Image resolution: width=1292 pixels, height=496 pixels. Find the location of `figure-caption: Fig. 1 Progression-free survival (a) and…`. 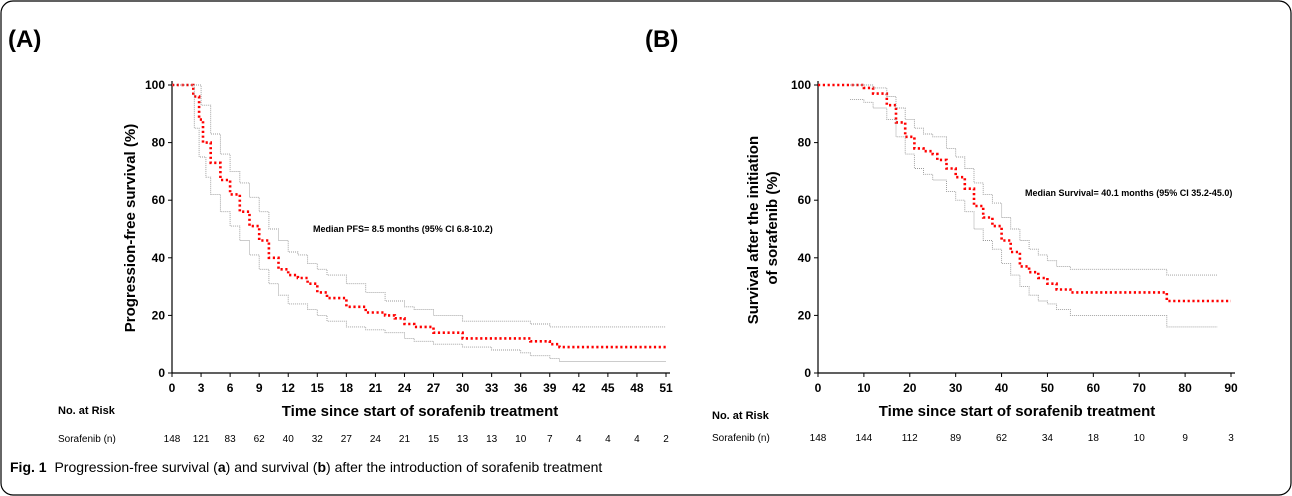

figure-caption: Fig. 1 Progression-free survival (a) and… is located at coordinates (306, 467).